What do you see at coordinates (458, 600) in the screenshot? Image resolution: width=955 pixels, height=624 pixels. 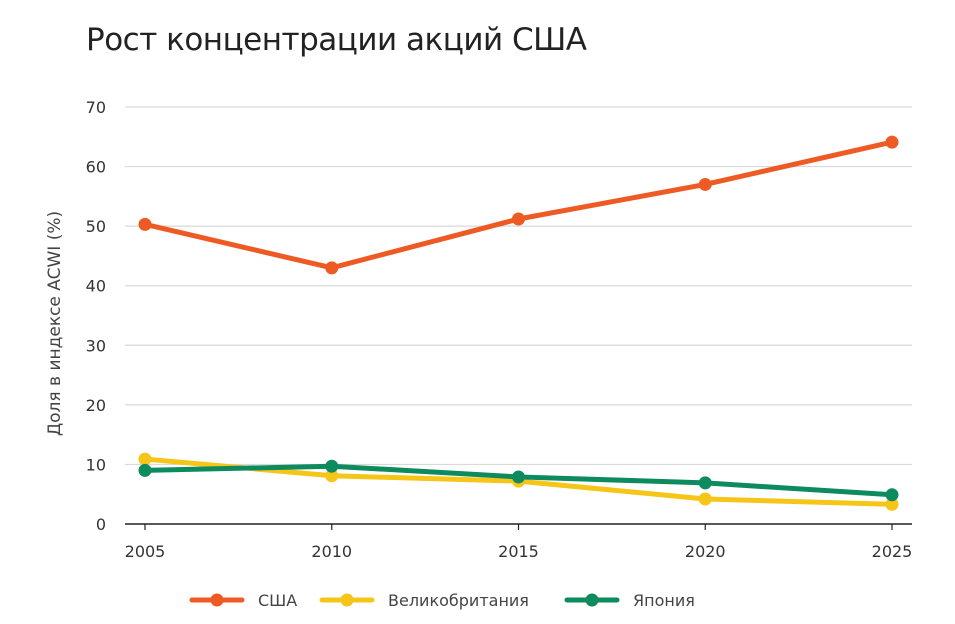 I see `legend-label: Великобритания` at bounding box center [458, 600].